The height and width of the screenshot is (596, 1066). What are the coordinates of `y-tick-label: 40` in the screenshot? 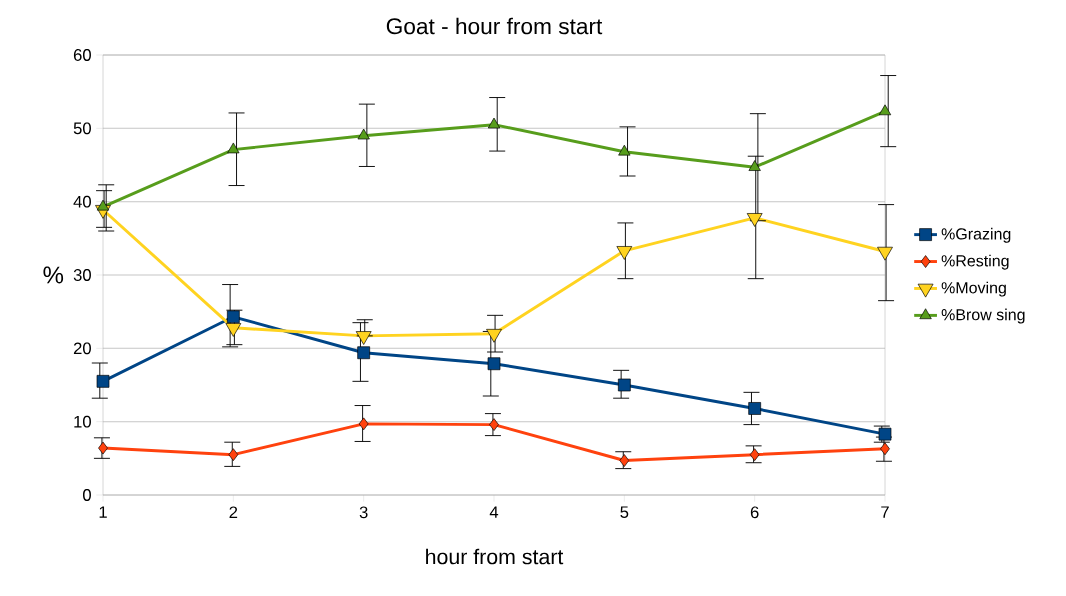 It's located at (82, 201).